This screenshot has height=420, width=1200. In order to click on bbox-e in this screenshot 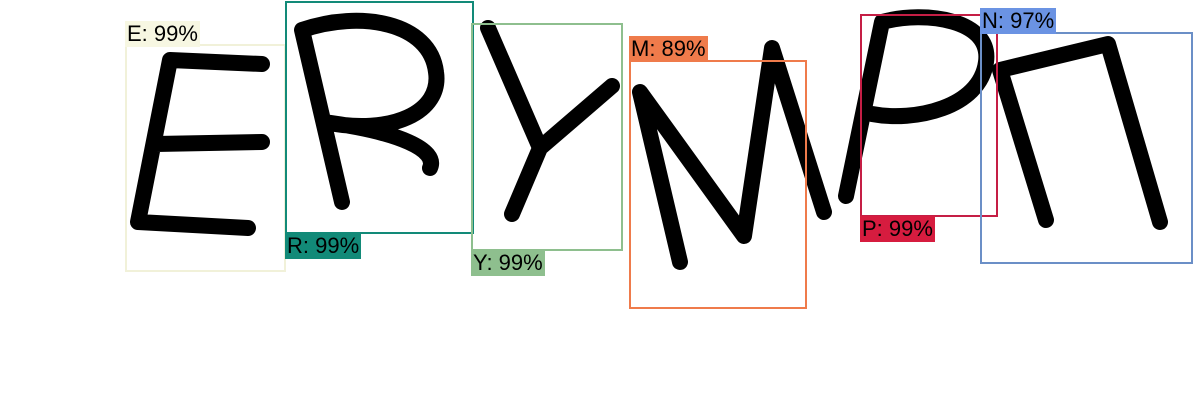, I will do `click(205, 158)`.